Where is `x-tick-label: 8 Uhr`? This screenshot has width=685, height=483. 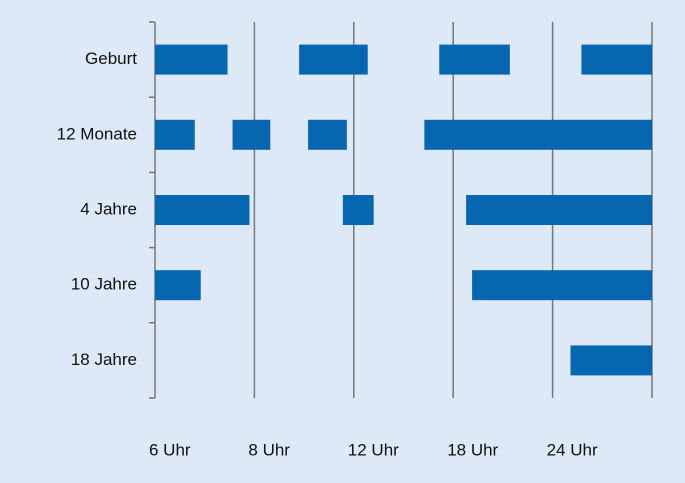 x-tick-label: 8 Uhr is located at coordinates (269, 449).